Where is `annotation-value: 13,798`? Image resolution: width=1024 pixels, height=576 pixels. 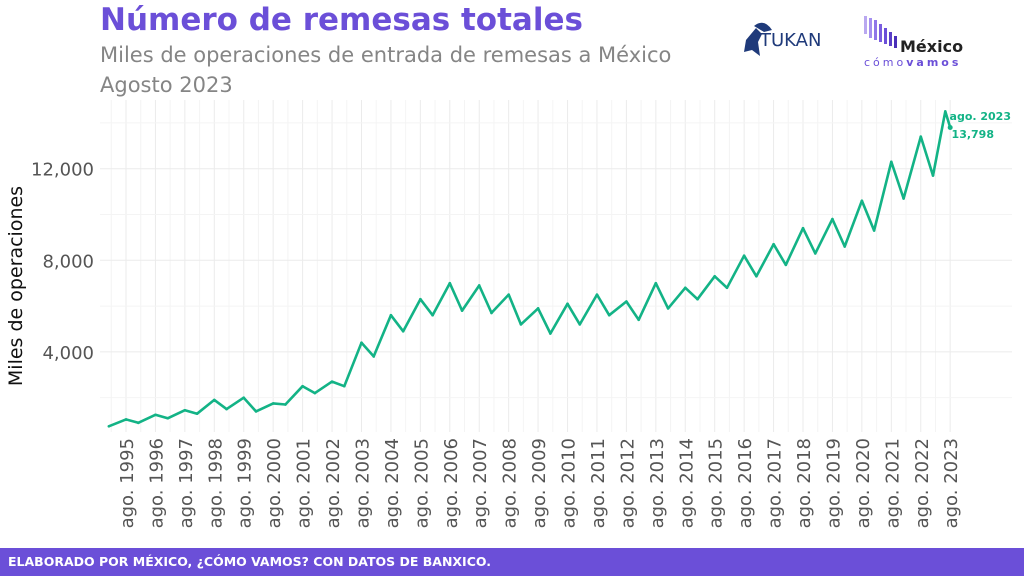 annotation-value: 13,798 is located at coordinates (973, 134).